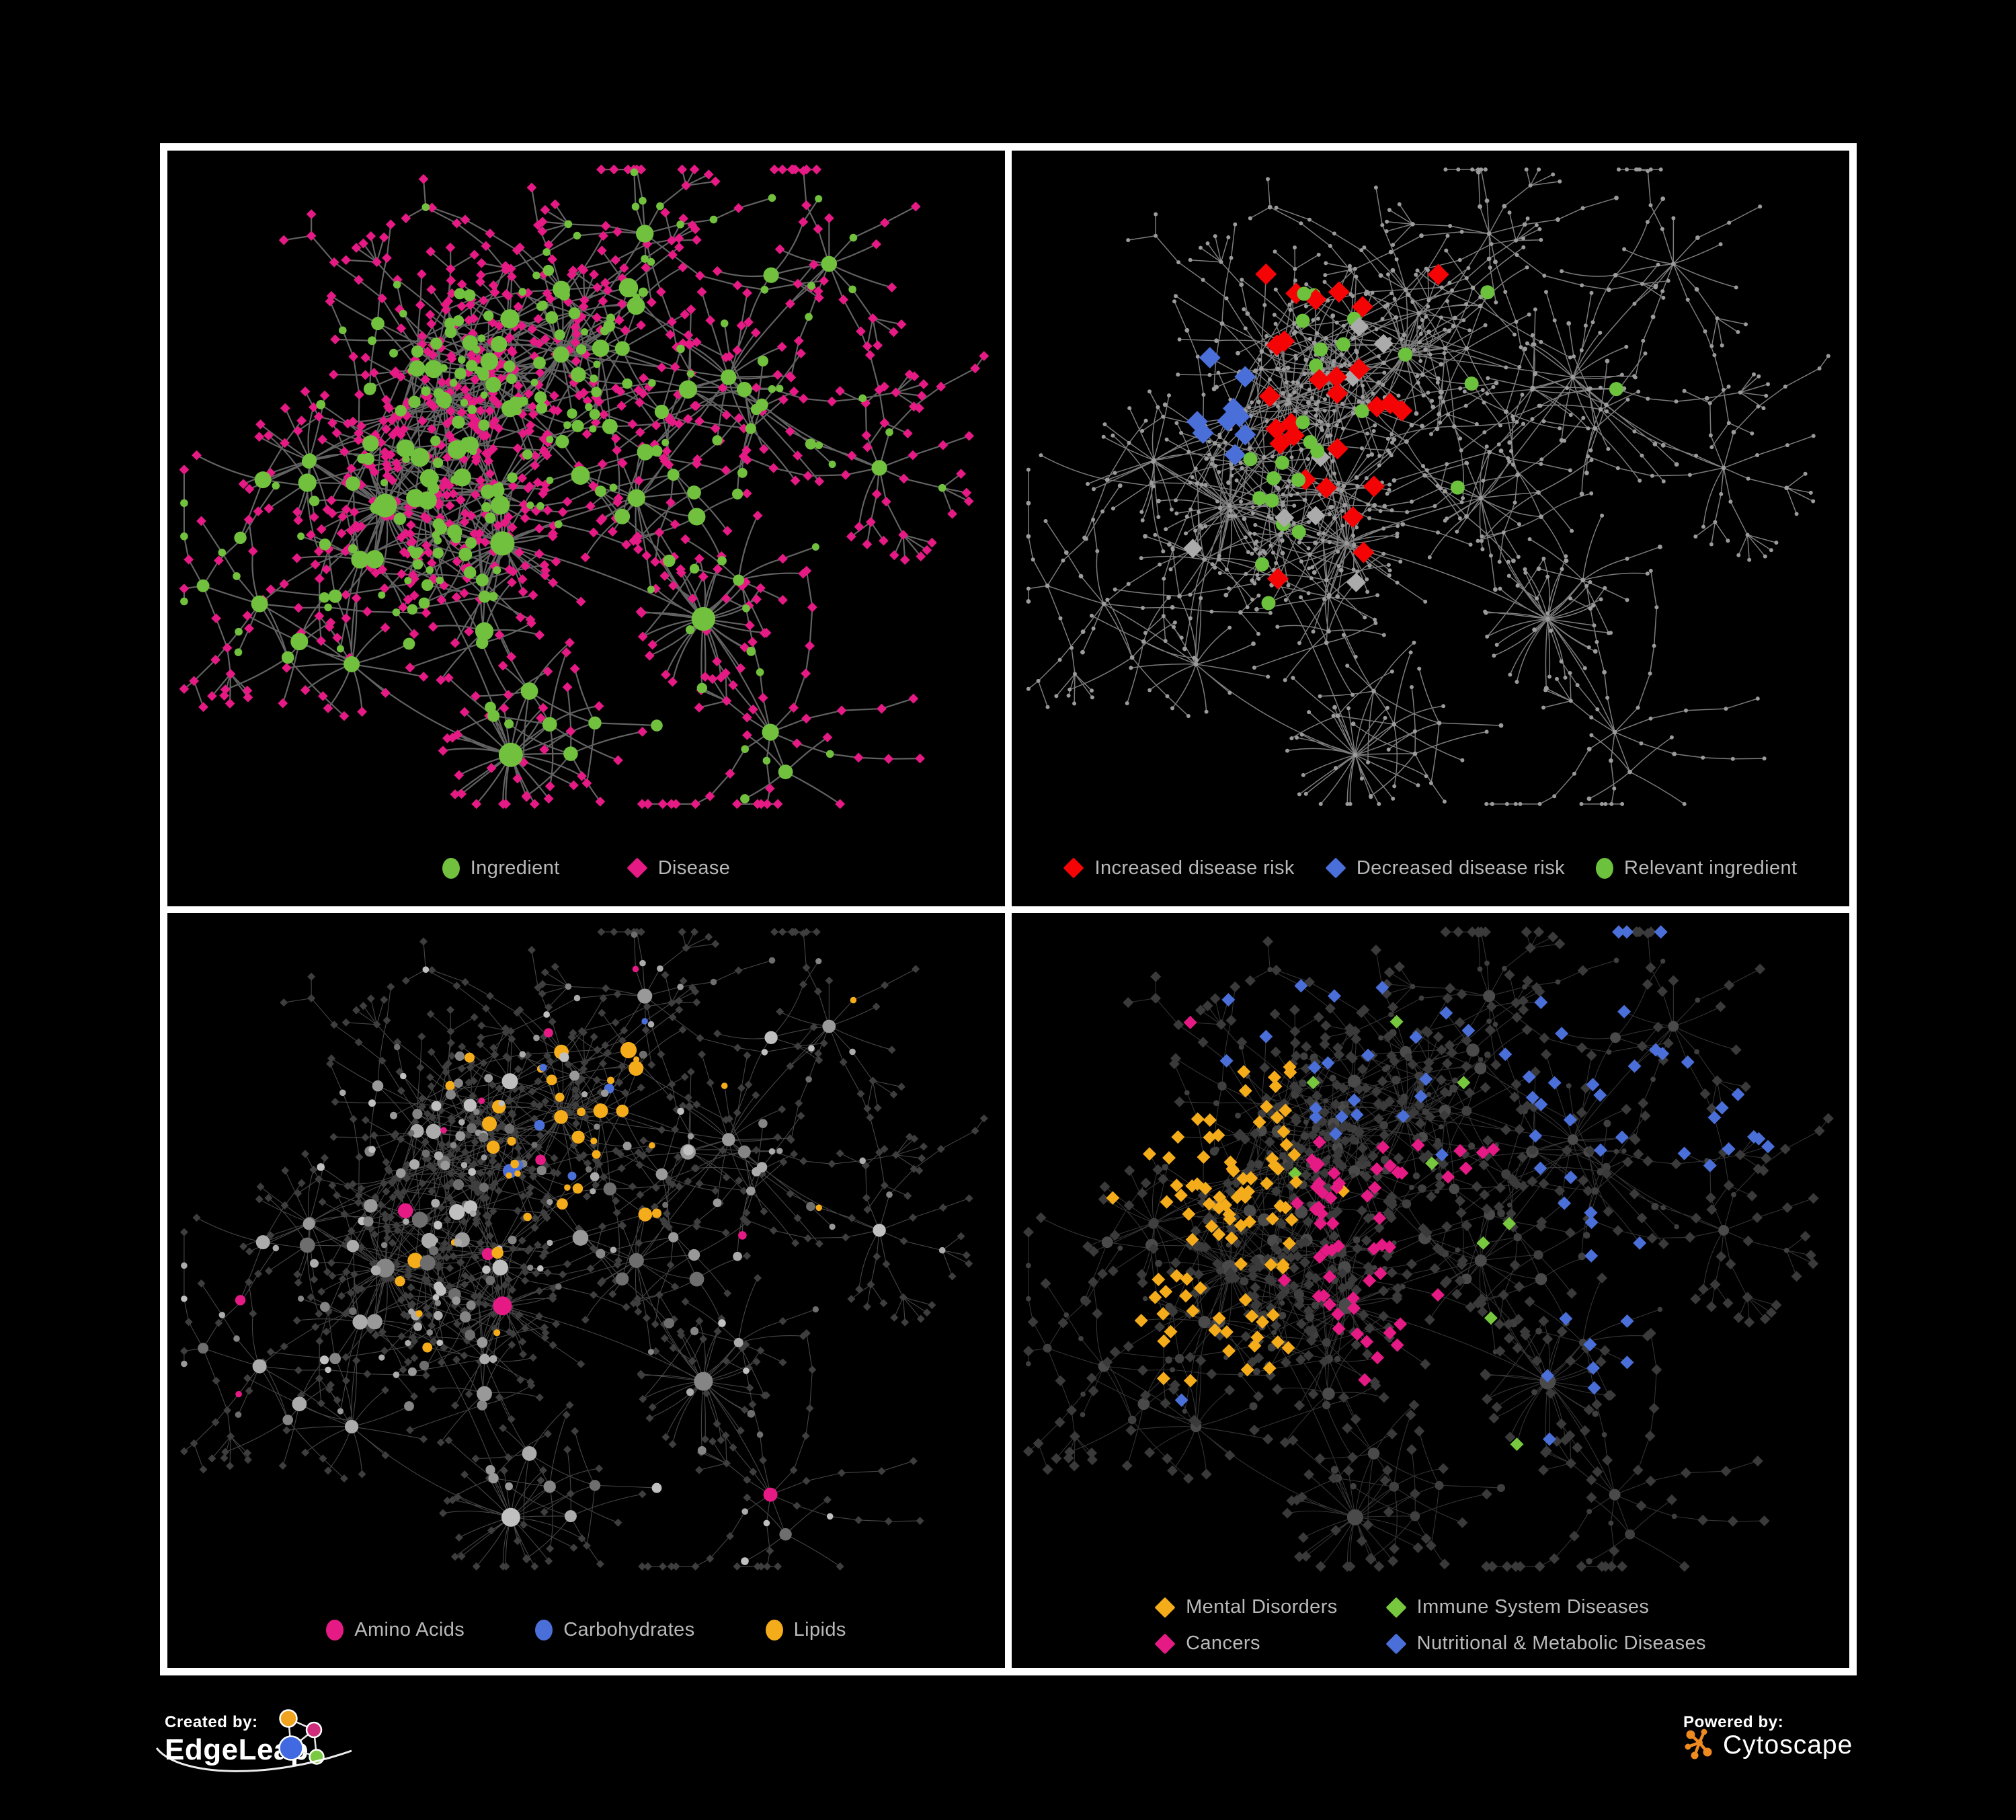 The image size is (2016, 1820). What do you see at coordinates (1698, 1744) in the screenshot?
I see `cytoscape-logo-icon` at bounding box center [1698, 1744].